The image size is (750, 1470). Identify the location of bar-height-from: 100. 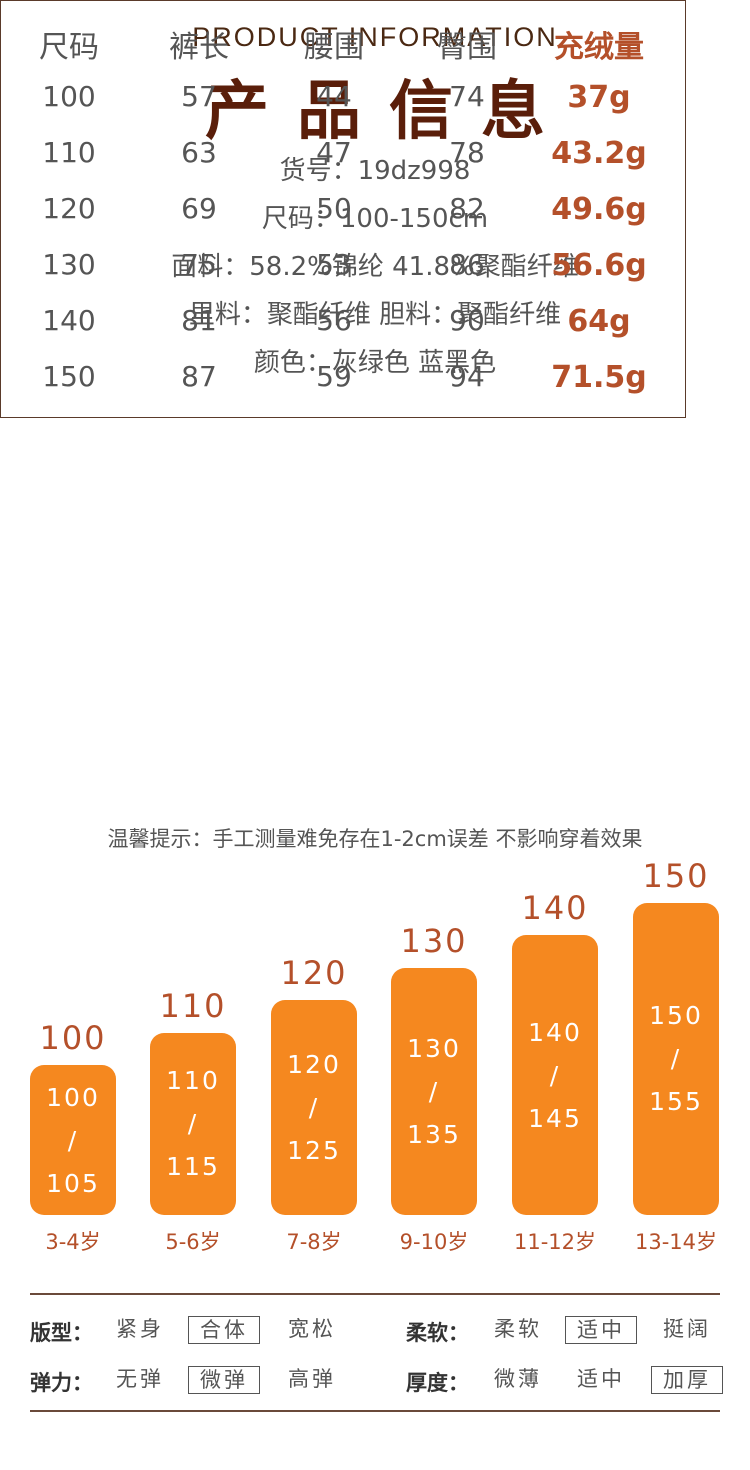
(73, 1097).